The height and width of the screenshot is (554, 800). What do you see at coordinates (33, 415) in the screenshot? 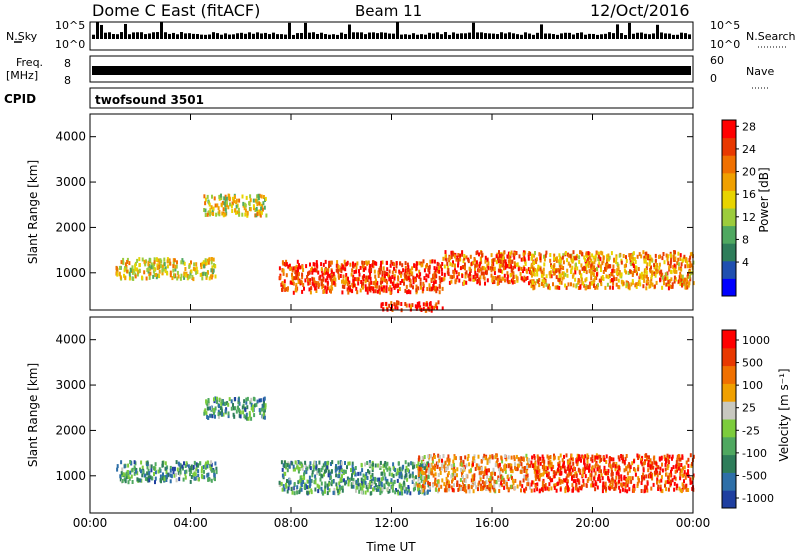
I see `velocity-ylabel: Slant Range [km]` at bounding box center [33, 415].